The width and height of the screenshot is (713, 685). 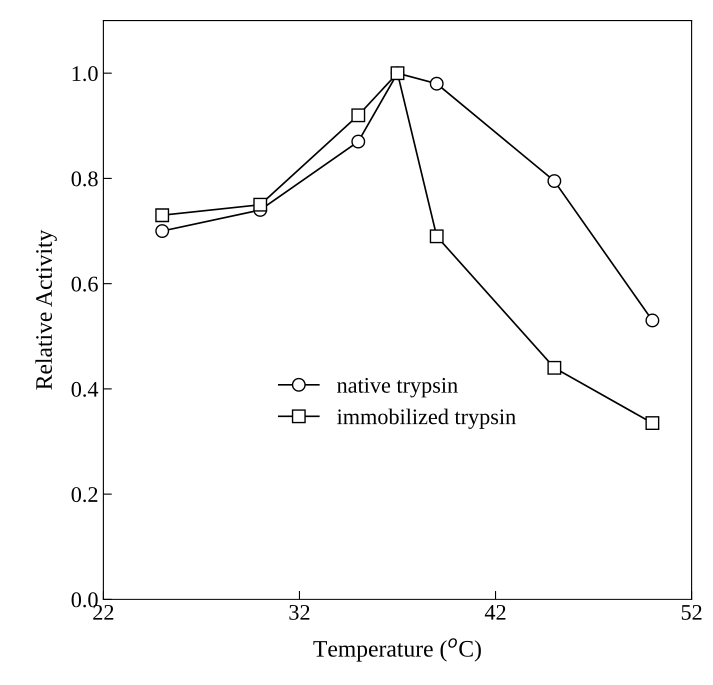 What do you see at coordinates (692, 612) in the screenshot?
I see `x-tick-label: 52` at bounding box center [692, 612].